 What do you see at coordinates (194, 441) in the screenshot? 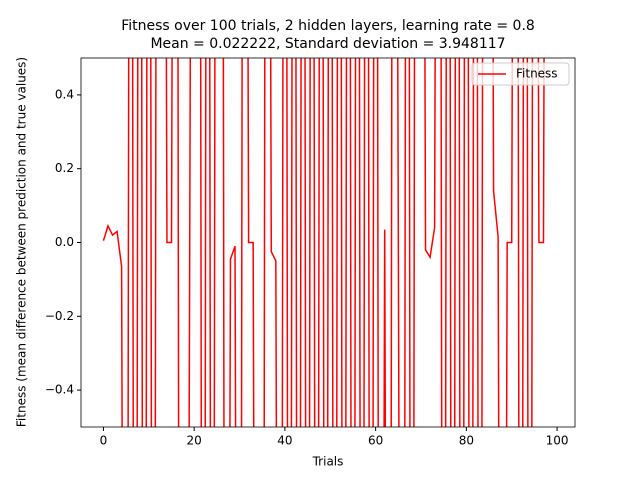
I see `x-tick-label: 20` at bounding box center [194, 441].